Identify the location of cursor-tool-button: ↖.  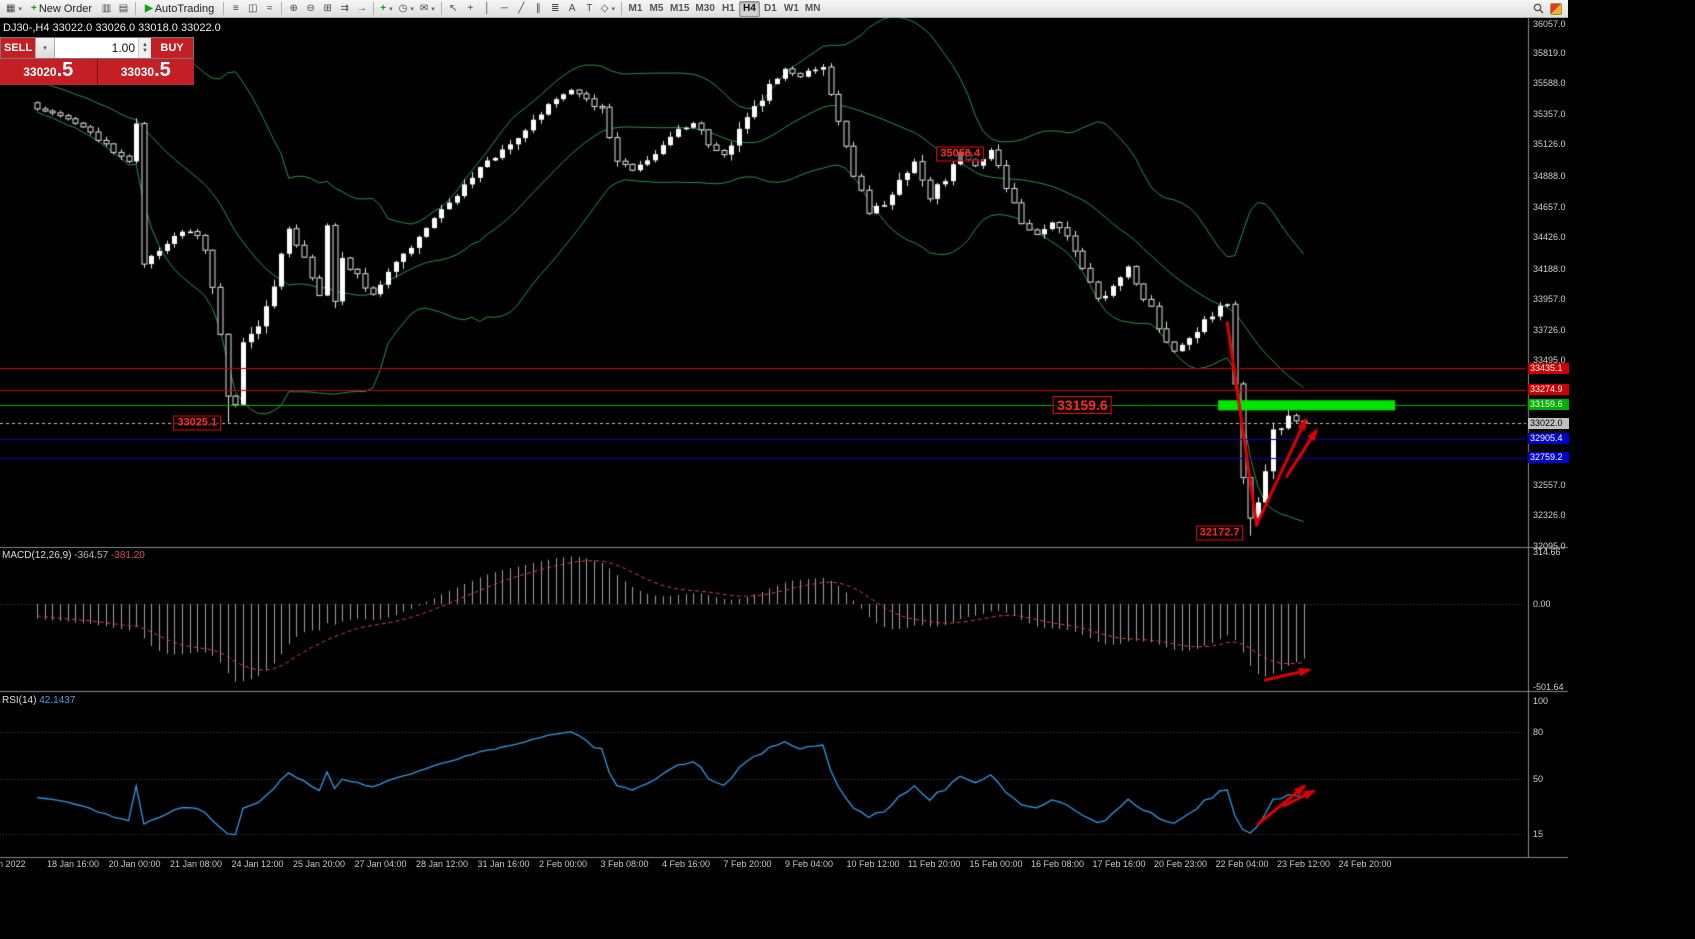
(453, 9).